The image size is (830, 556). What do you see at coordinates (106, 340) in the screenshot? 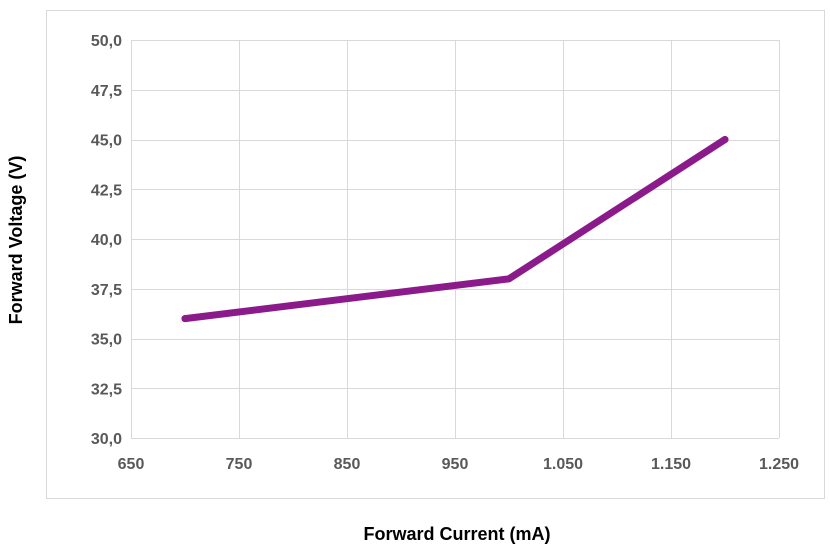
I see `y-tick-label: 35,0` at bounding box center [106, 340].